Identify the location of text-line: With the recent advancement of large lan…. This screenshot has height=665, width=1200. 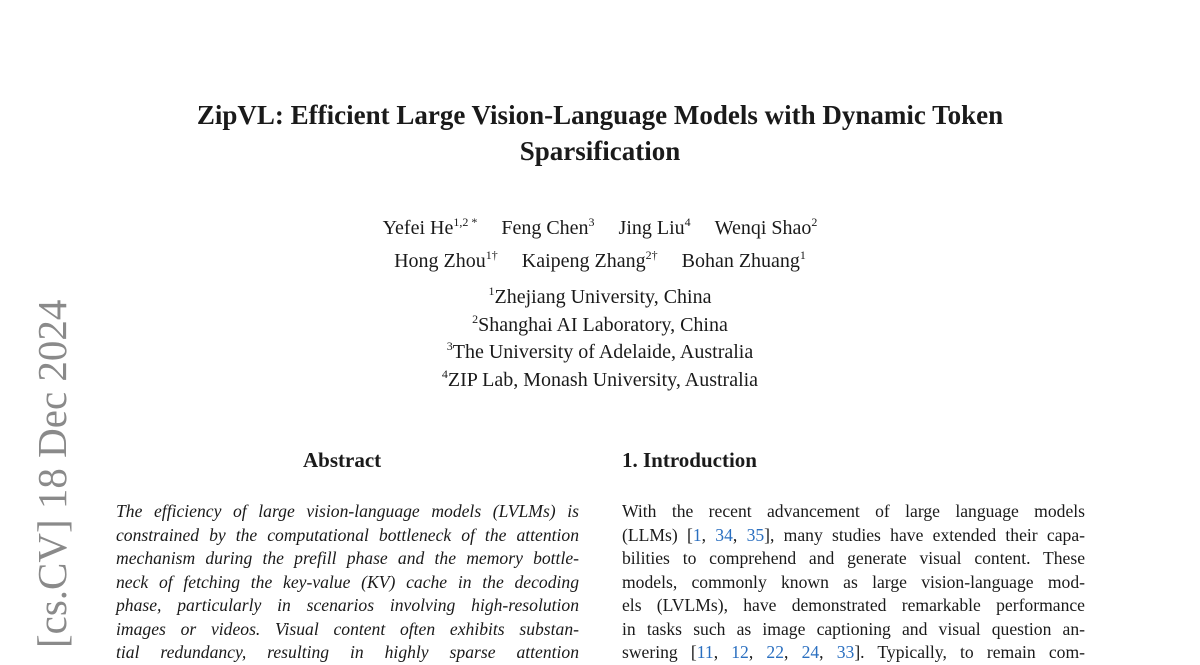
(853, 511).